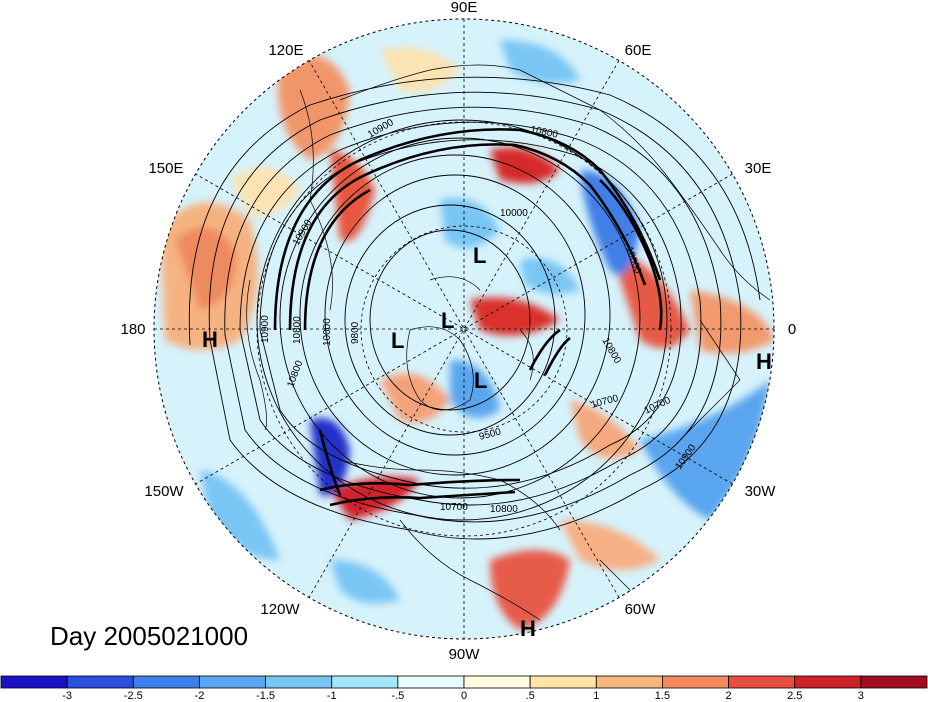 The height and width of the screenshot is (702, 928). I want to click on colorbar-tick-label: -1, so click(332, 696).